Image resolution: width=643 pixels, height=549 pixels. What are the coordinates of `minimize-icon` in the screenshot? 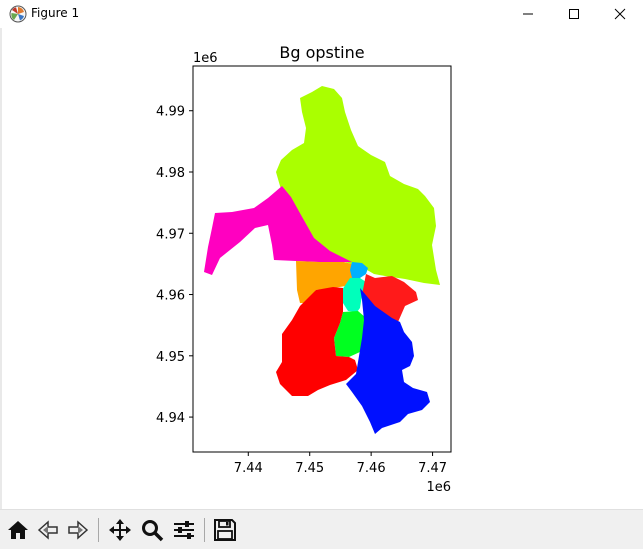 It's located at (528, 14).